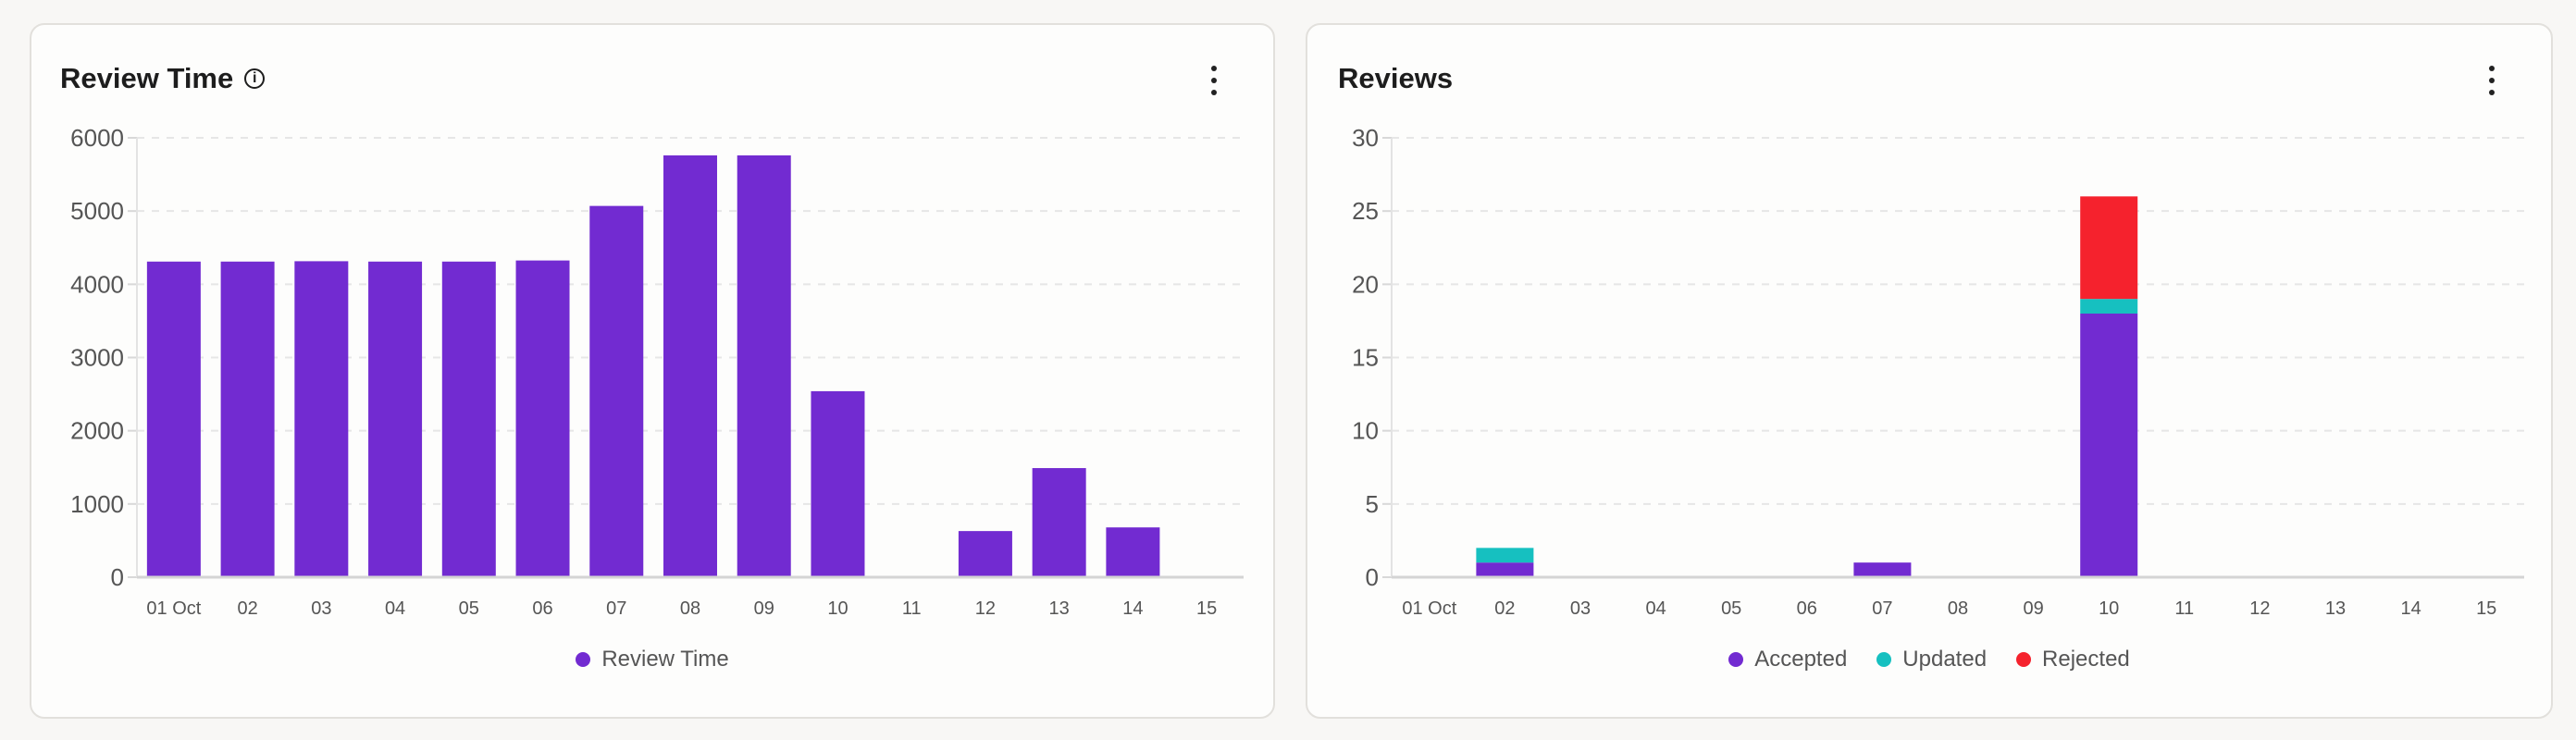 The width and height of the screenshot is (2576, 740). I want to click on y-tick-label: 5000, so click(97, 211).